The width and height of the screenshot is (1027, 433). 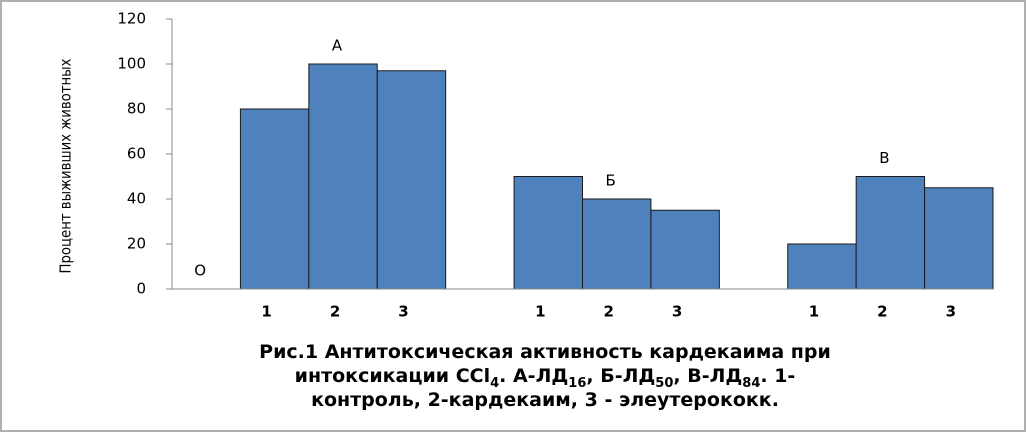 I want to click on annotation: О, so click(x=200, y=271).